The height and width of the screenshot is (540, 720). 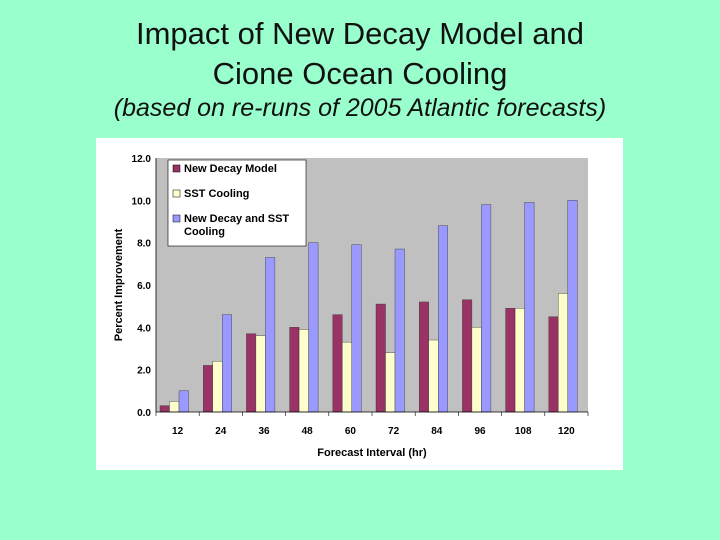 I want to click on x-tick-label: 60, so click(x=351, y=431).